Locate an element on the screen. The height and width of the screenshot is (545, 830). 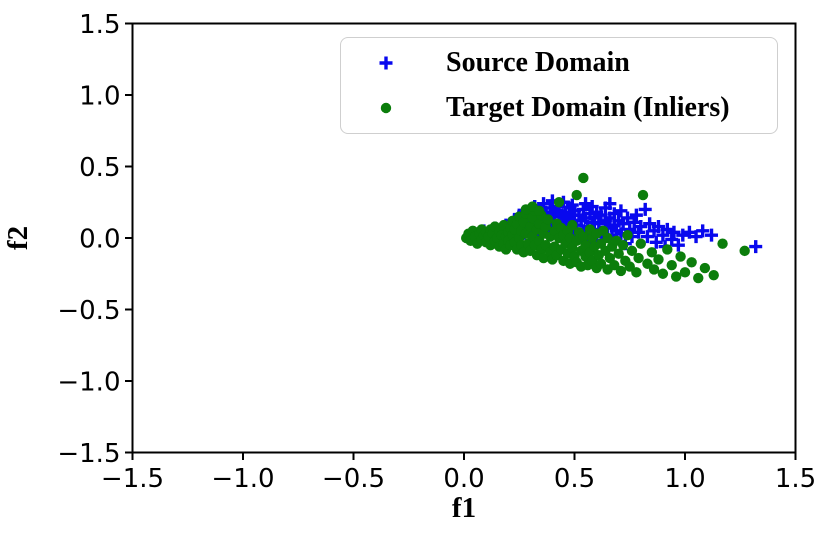
legend-item-source-domain: Source Domain is located at coordinates (559, 63).